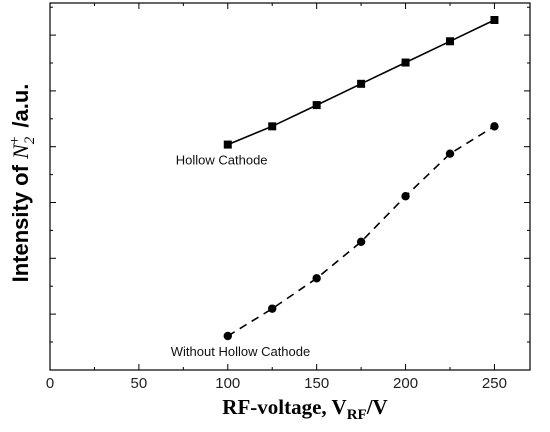 This screenshot has height=432, width=550. Describe the element at coordinates (222, 160) in the screenshot. I see `series-annotation-hollow-cathode: Hollow Cathode` at that location.